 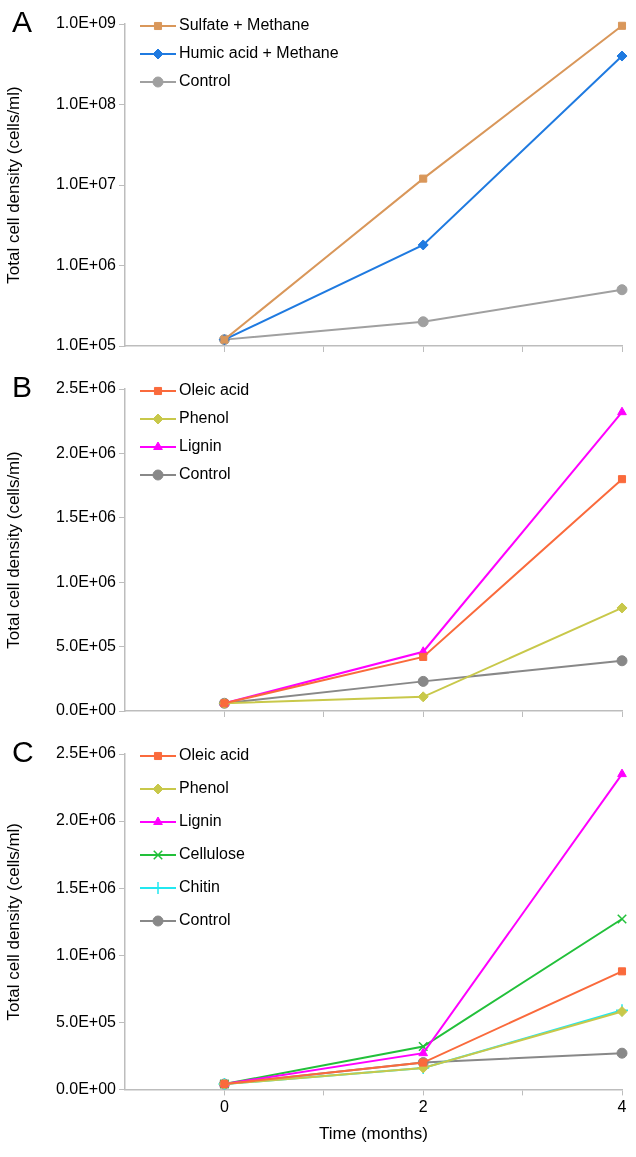 I want to click on x-tick-label: 0, so click(x=224, y=1107).